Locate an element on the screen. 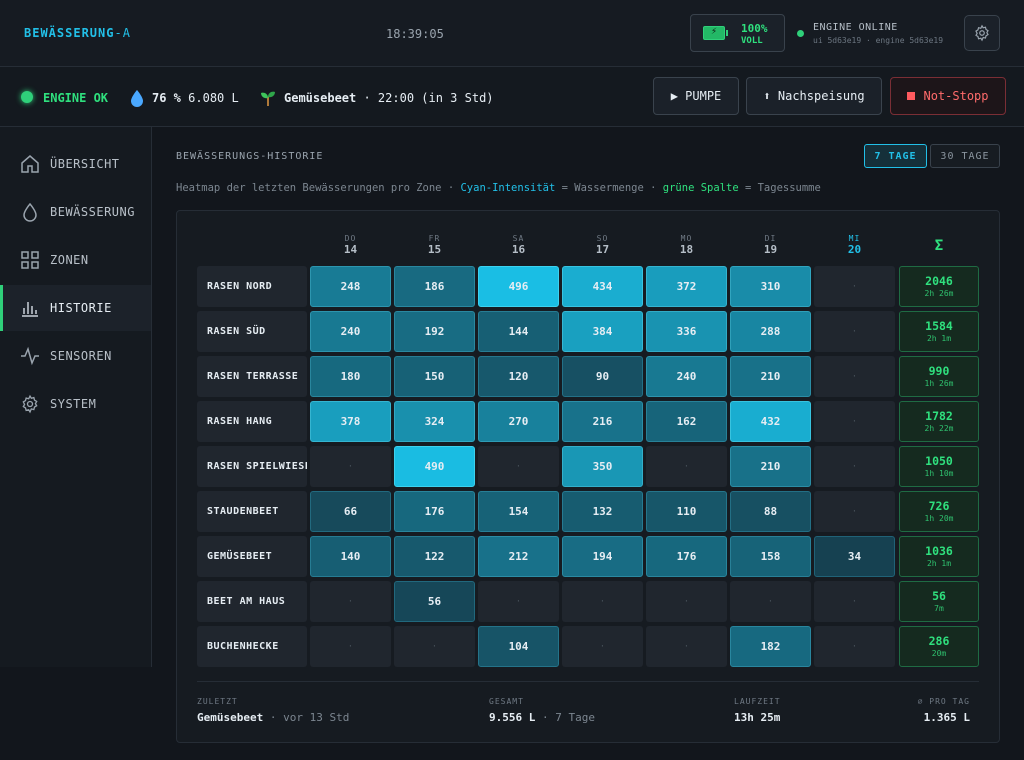  sidebar-item-irrigation: BEWÄSSERUNG is located at coordinates (75, 212).